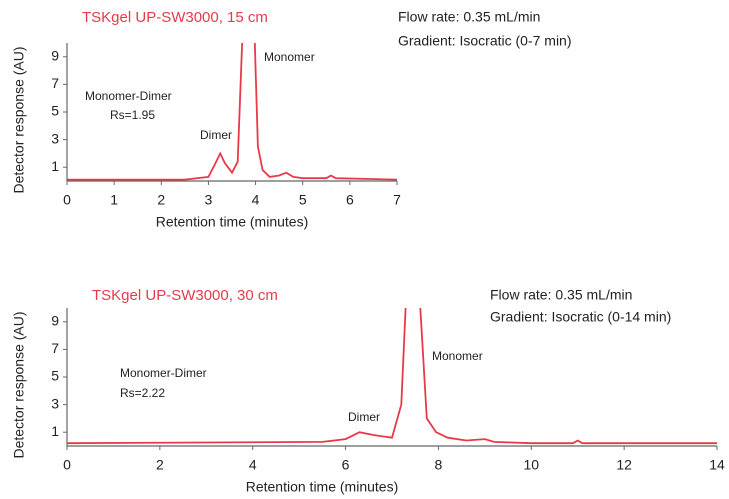 Image resolution: width=729 pixels, height=499 pixels. I want to click on x-tick-label: 14, so click(717, 465).